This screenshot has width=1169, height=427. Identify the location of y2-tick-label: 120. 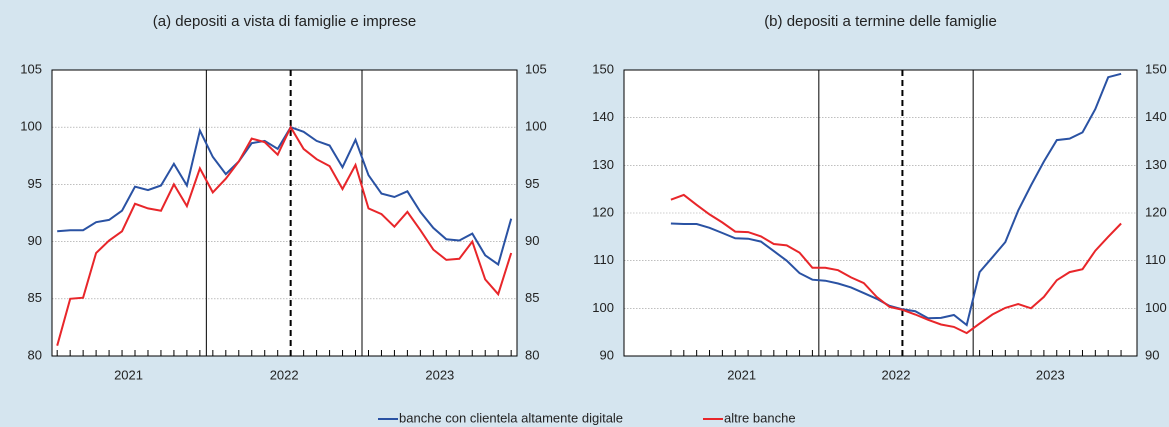
(1156, 211).